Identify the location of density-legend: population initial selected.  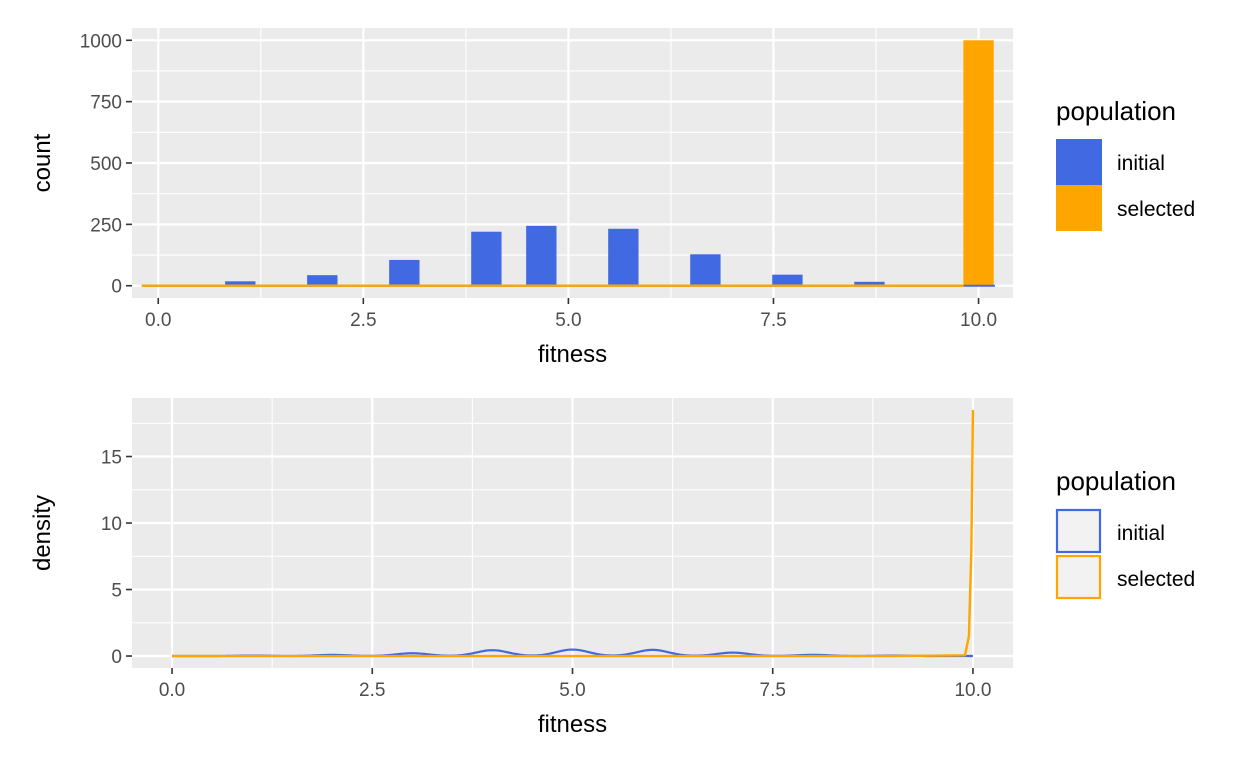
(1125, 533).